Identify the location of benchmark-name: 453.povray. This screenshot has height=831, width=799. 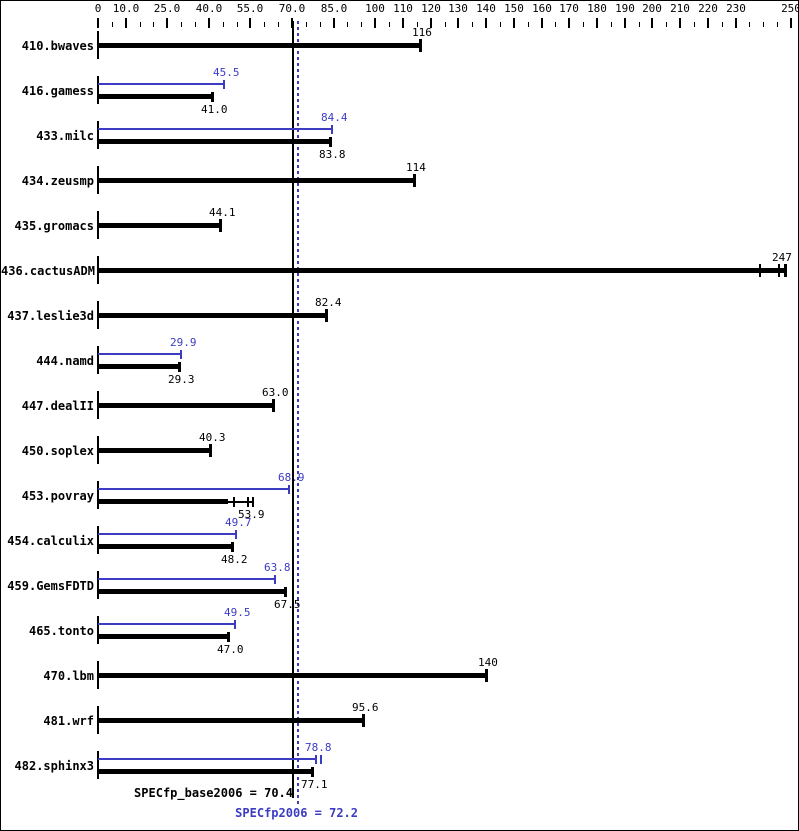
(57, 496).